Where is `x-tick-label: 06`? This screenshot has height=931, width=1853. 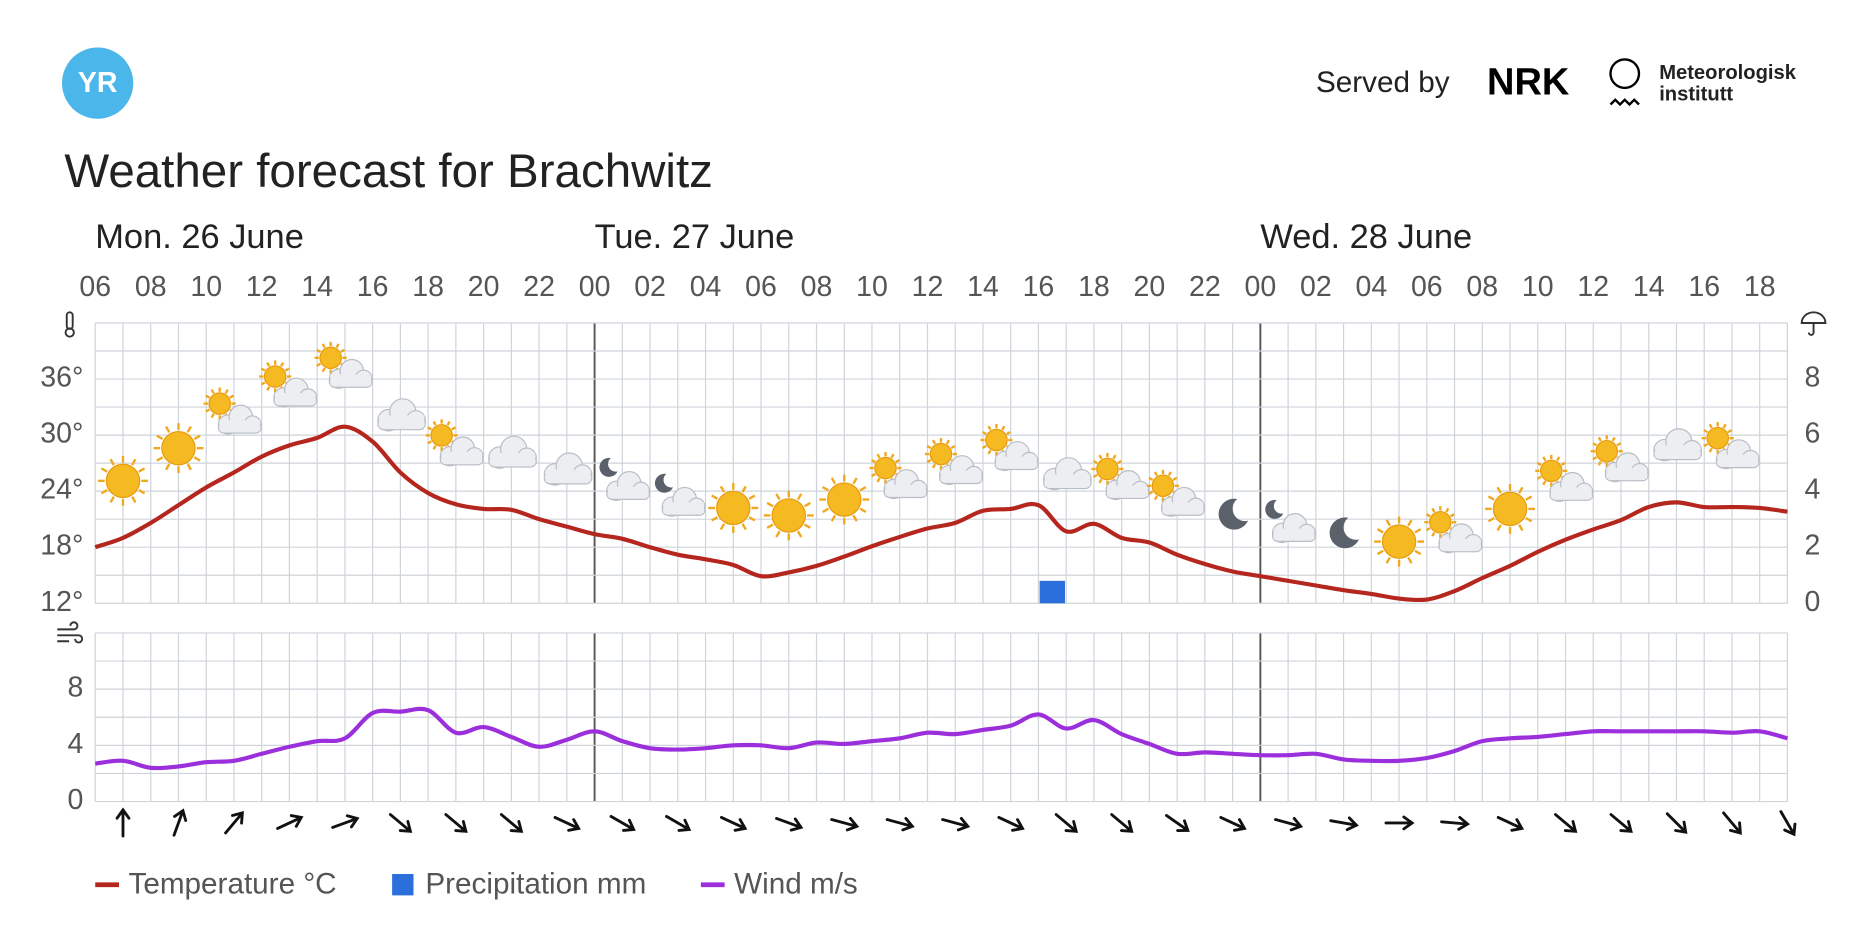 x-tick-label: 06 is located at coordinates (761, 287).